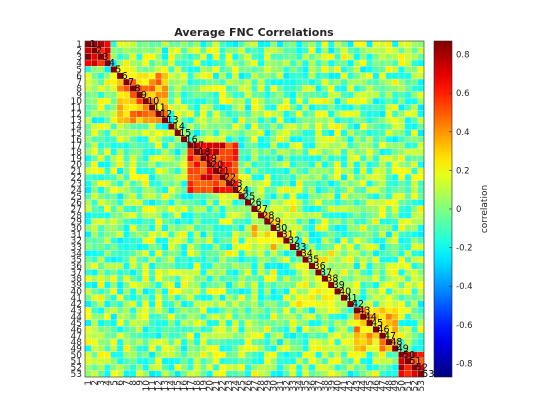 The image size is (560, 420). Describe the element at coordinates (77, 128) in the screenshot. I see `row-tick-label: 14` at that location.